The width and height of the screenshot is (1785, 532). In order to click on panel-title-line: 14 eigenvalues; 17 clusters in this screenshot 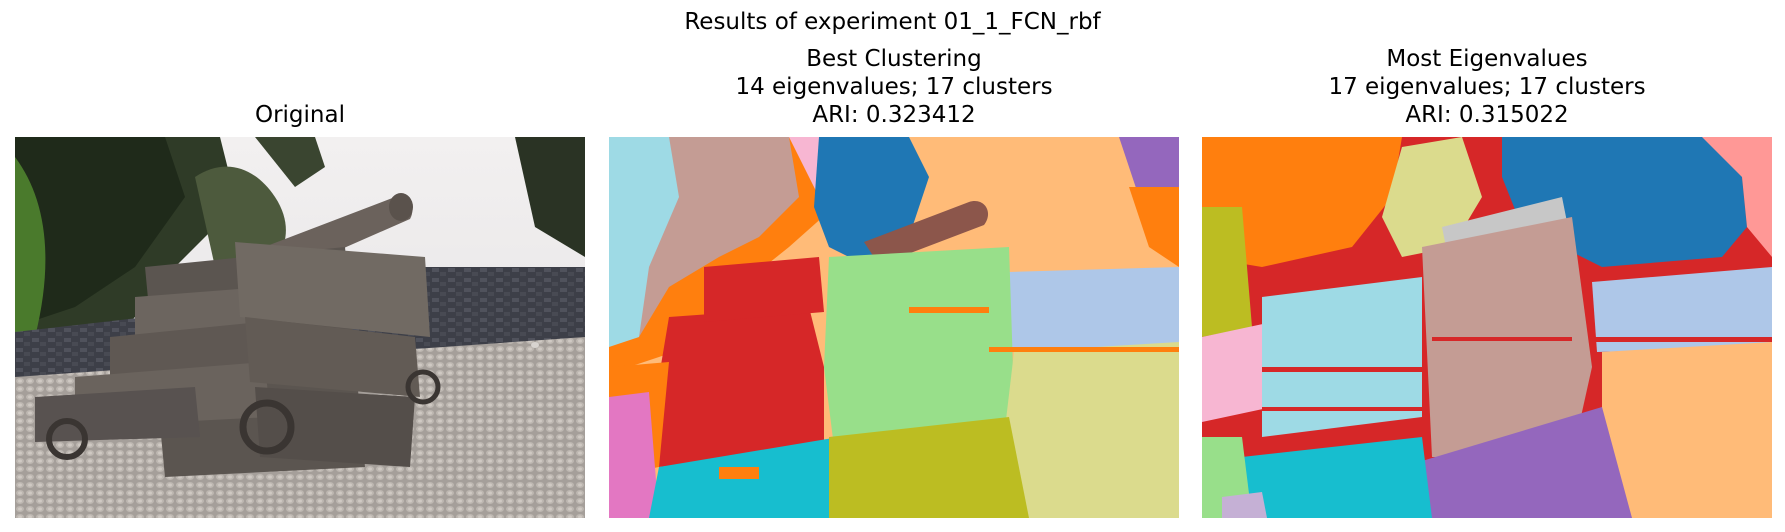, I will do `click(894, 87)`.